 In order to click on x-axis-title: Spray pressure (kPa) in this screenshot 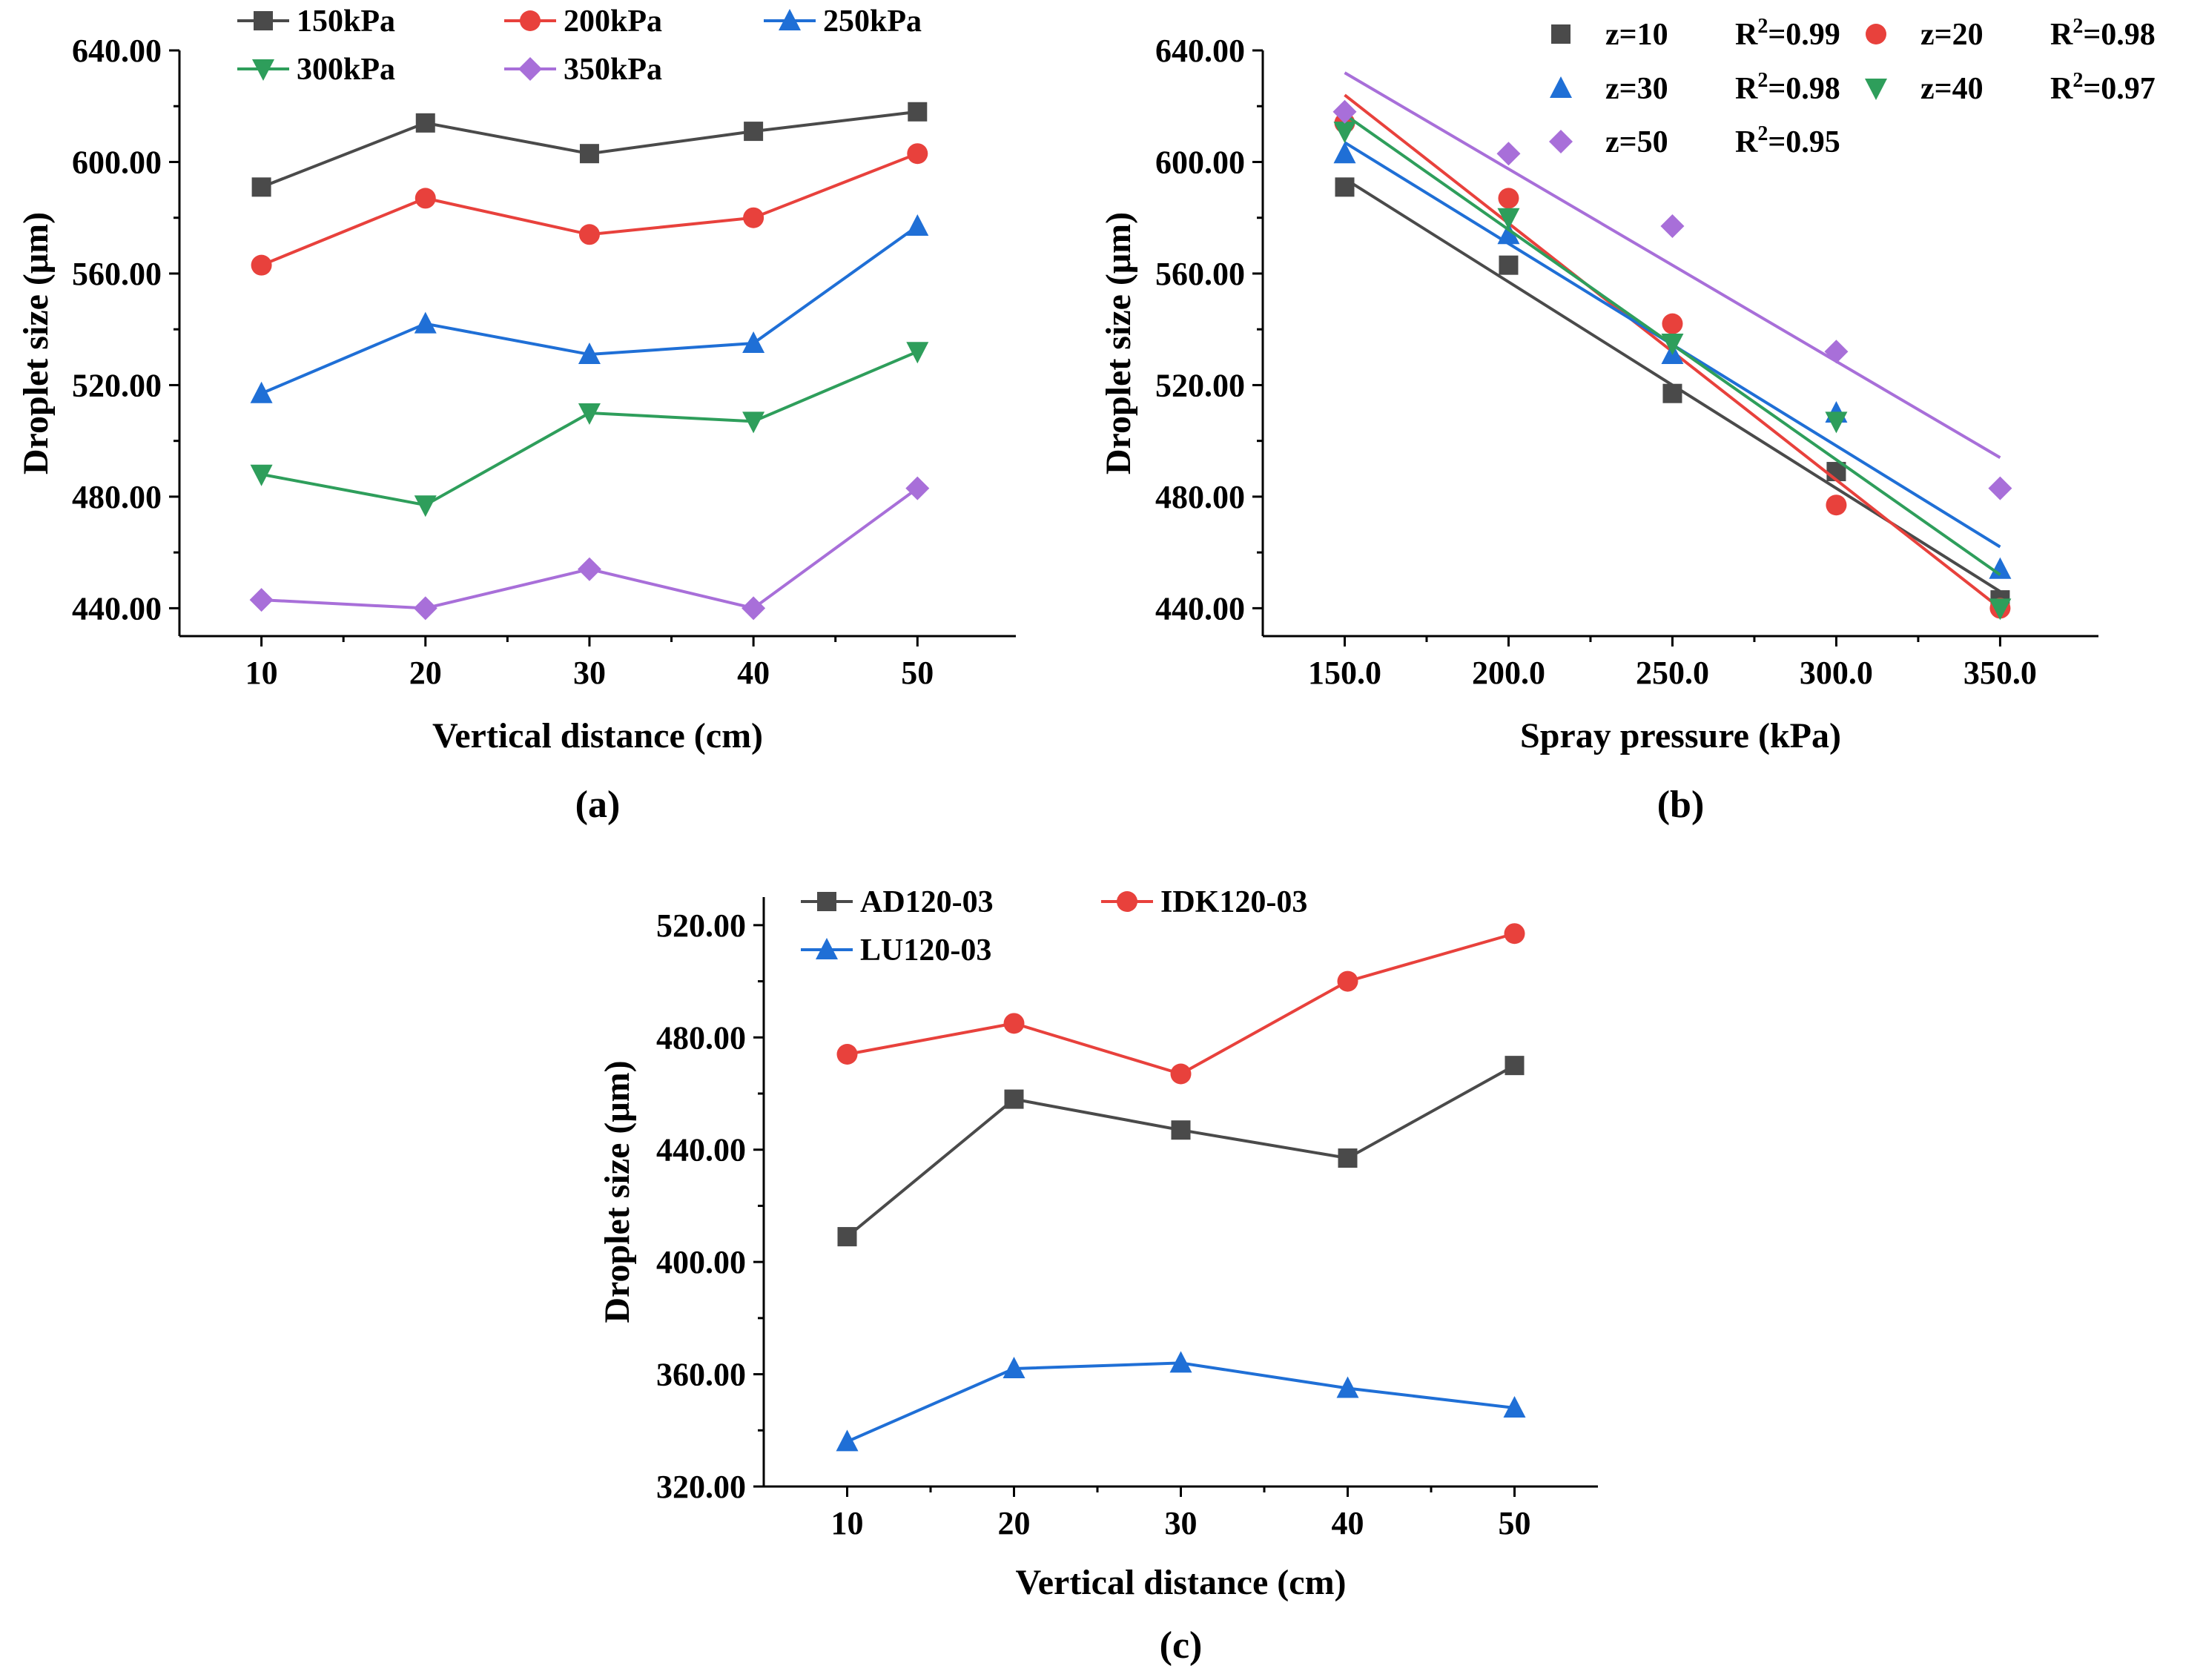, I will do `click(1680, 735)`.